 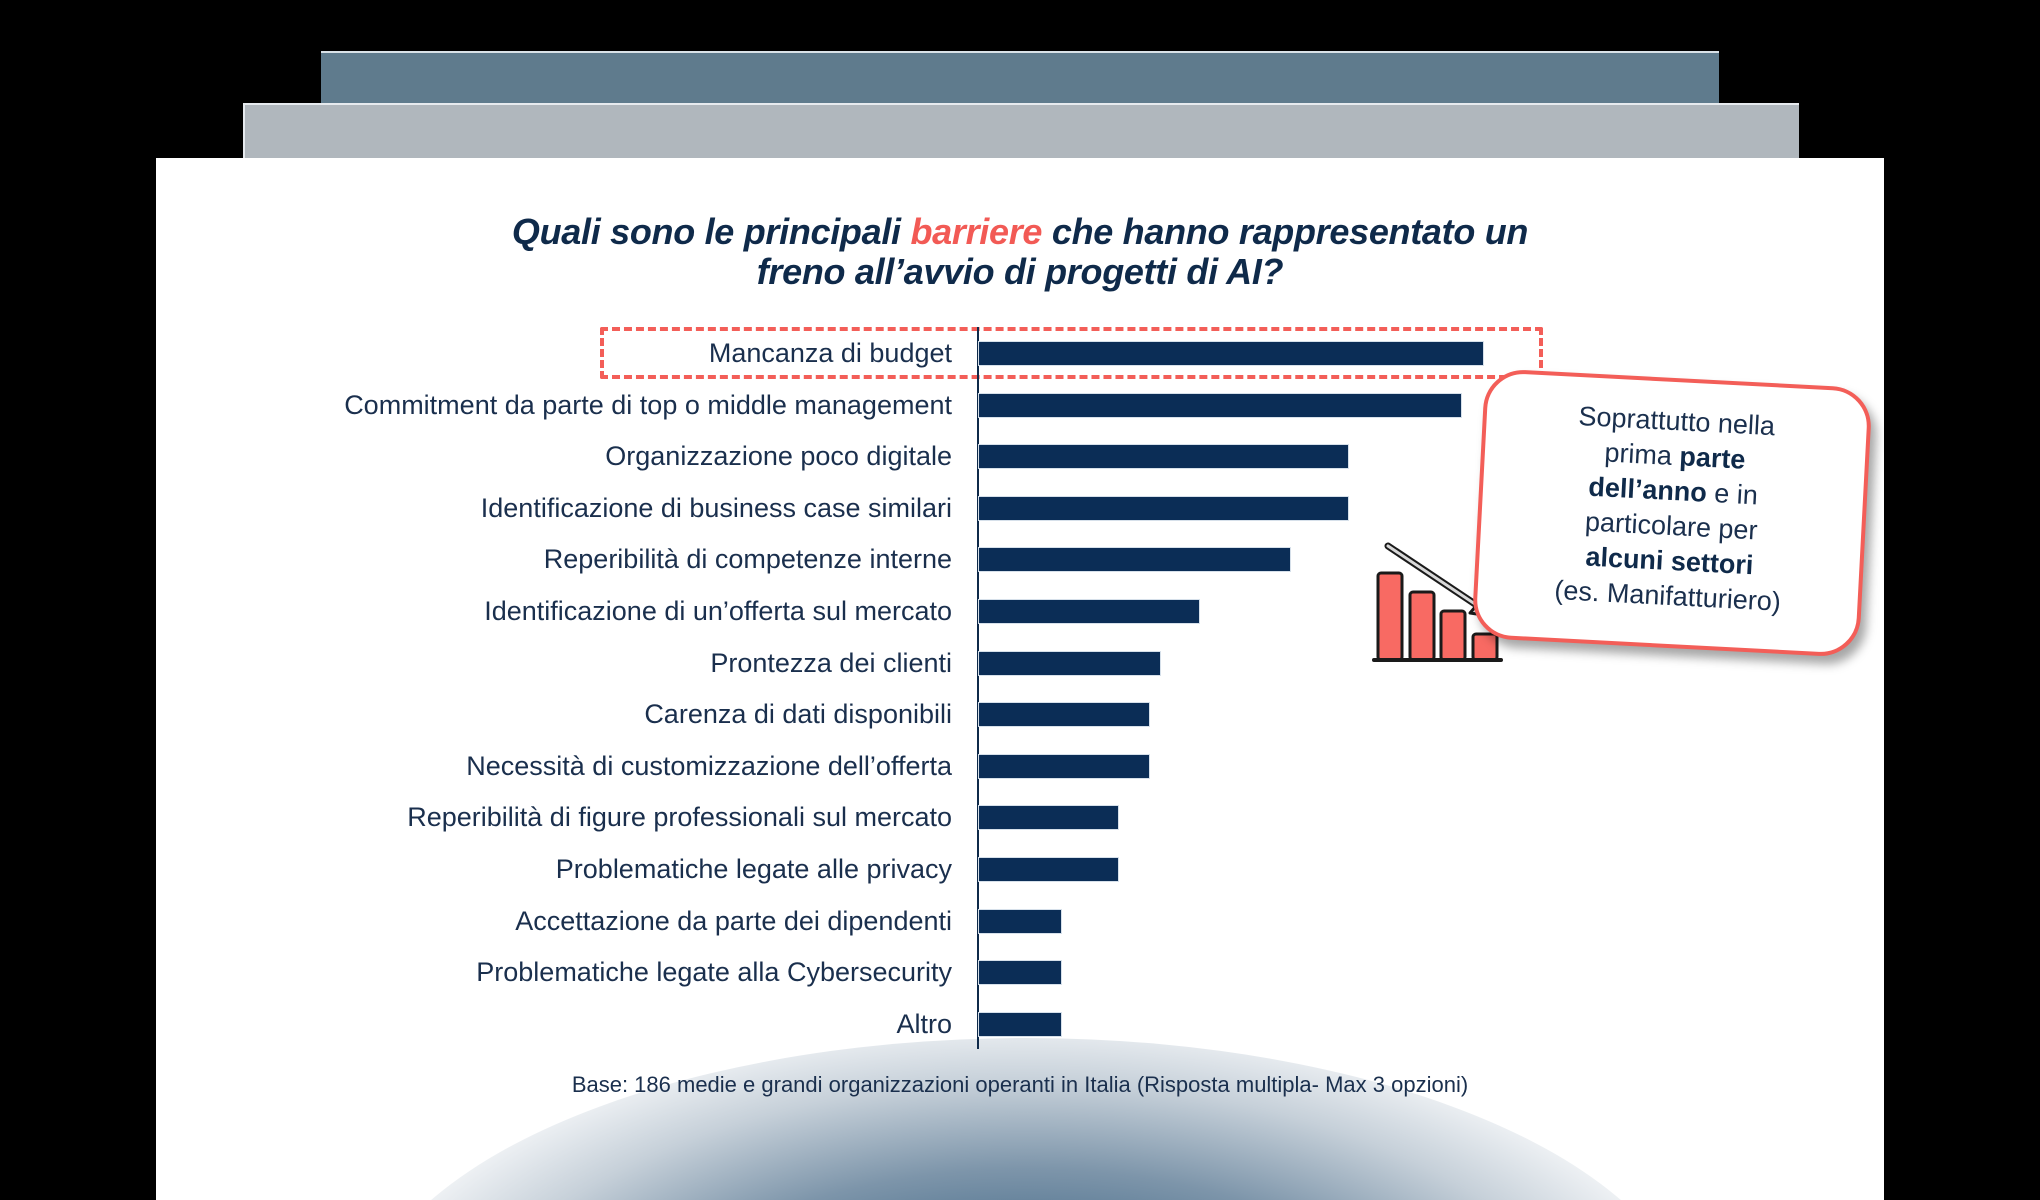 I want to click on bar-row: Problematiche legate alla Cybersecurity, so click(x=1020, y=972).